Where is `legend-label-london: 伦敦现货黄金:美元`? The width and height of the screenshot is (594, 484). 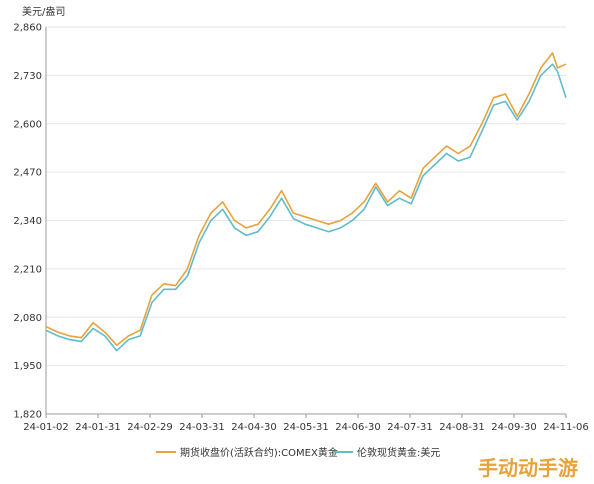
legend-label-london: 伦敦现货黄金:美元 is located at coordinates (398, 452).